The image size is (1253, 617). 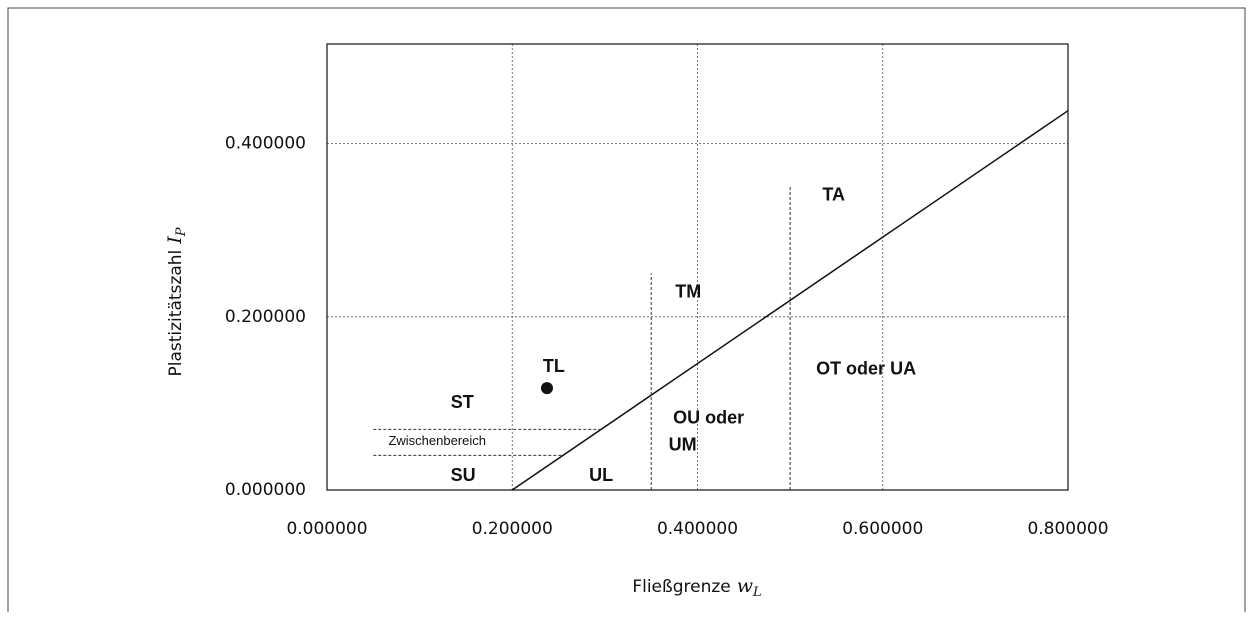 I want to click on region-label: UM, so click(x=683, y=445).